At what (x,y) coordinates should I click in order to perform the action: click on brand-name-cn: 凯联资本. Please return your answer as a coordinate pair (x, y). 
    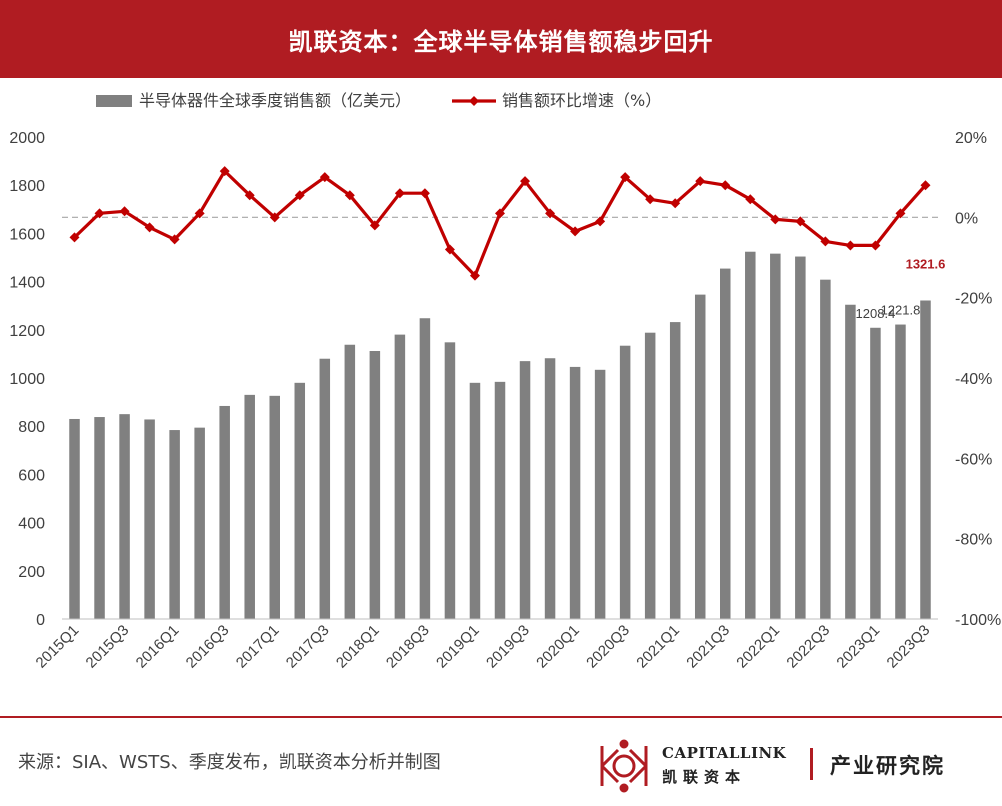
    Looking at the image, I should click on (704, 777).